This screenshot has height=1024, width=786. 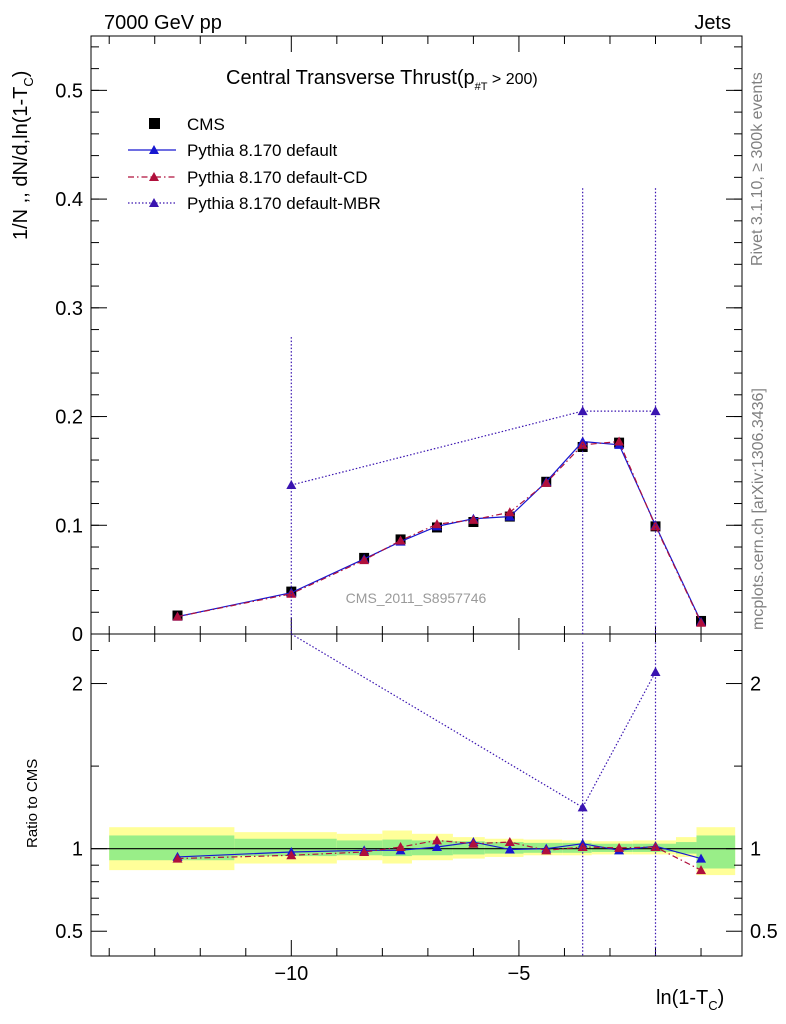 What do you see at coordinates (350, 78) in the screenshot?
I see `chart-title-main: Central Transverse Thrust(p` at bounding box center [350, 78].